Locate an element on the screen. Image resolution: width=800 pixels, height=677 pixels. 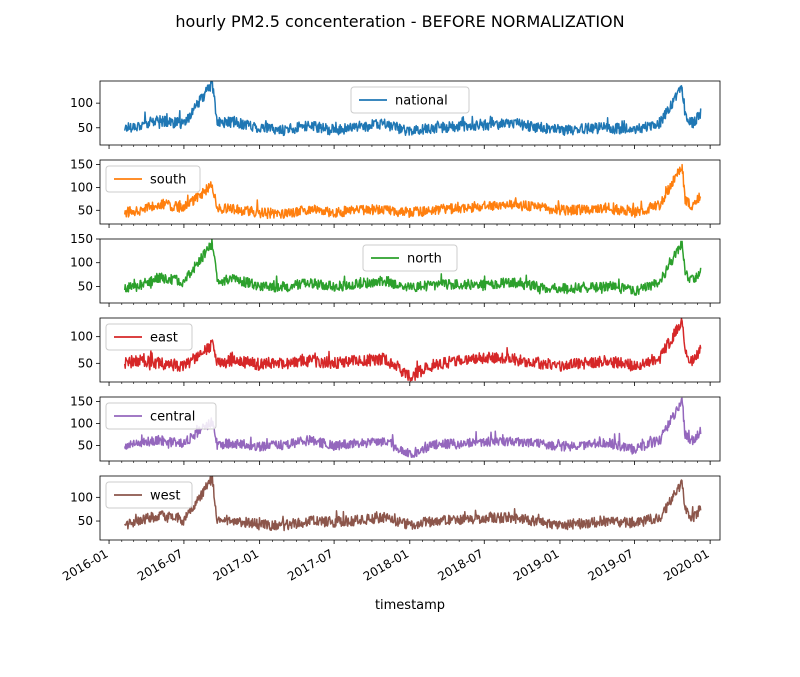
series-line-central is located at coordinates (412, 427).